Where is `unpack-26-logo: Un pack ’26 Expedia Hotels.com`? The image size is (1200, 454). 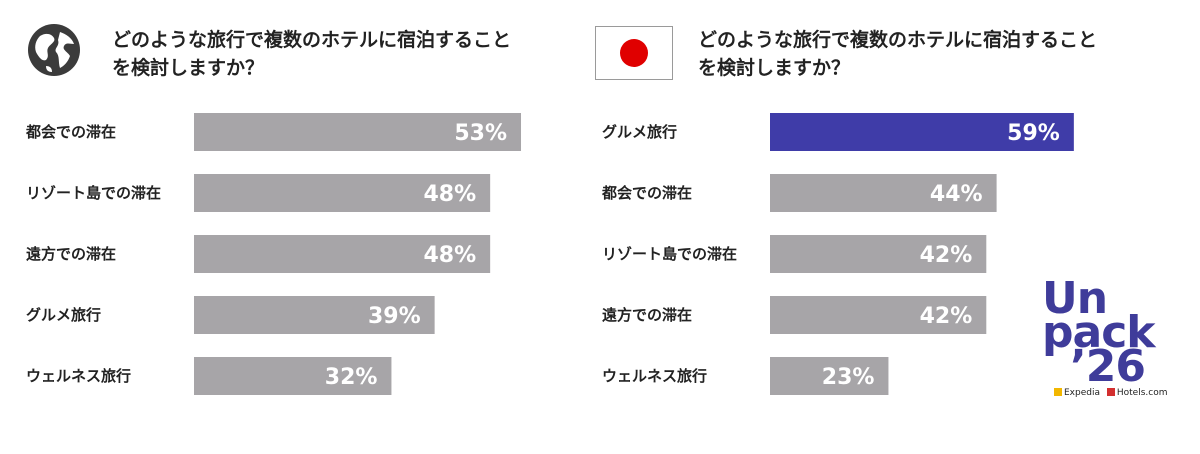
unpack-26-logo: Un pack ’26 Expedia Hotels.com is located at coordinates (1105, 336).